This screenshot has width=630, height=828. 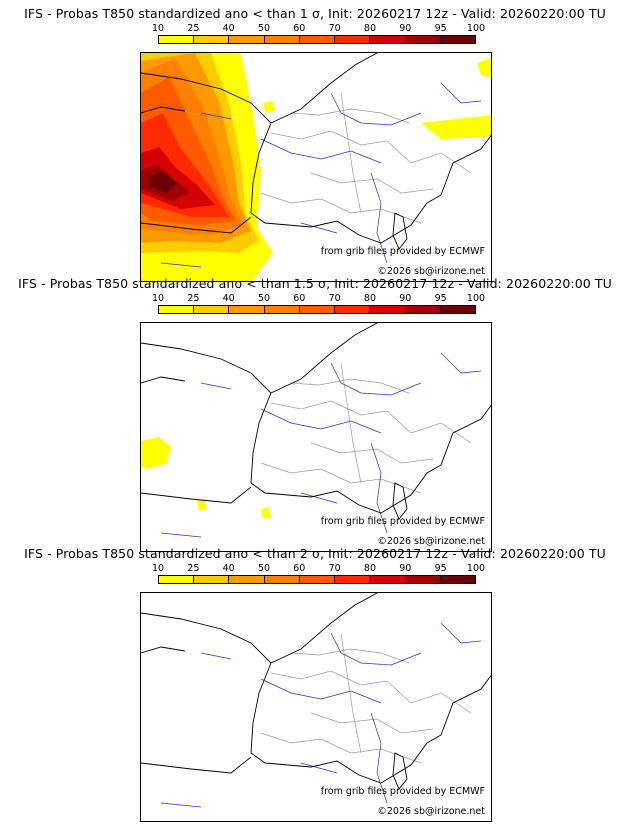 What do you see at coordinates (206, 478) in the screenshot?
I see `probability-field` at bounding box center [206, 478].